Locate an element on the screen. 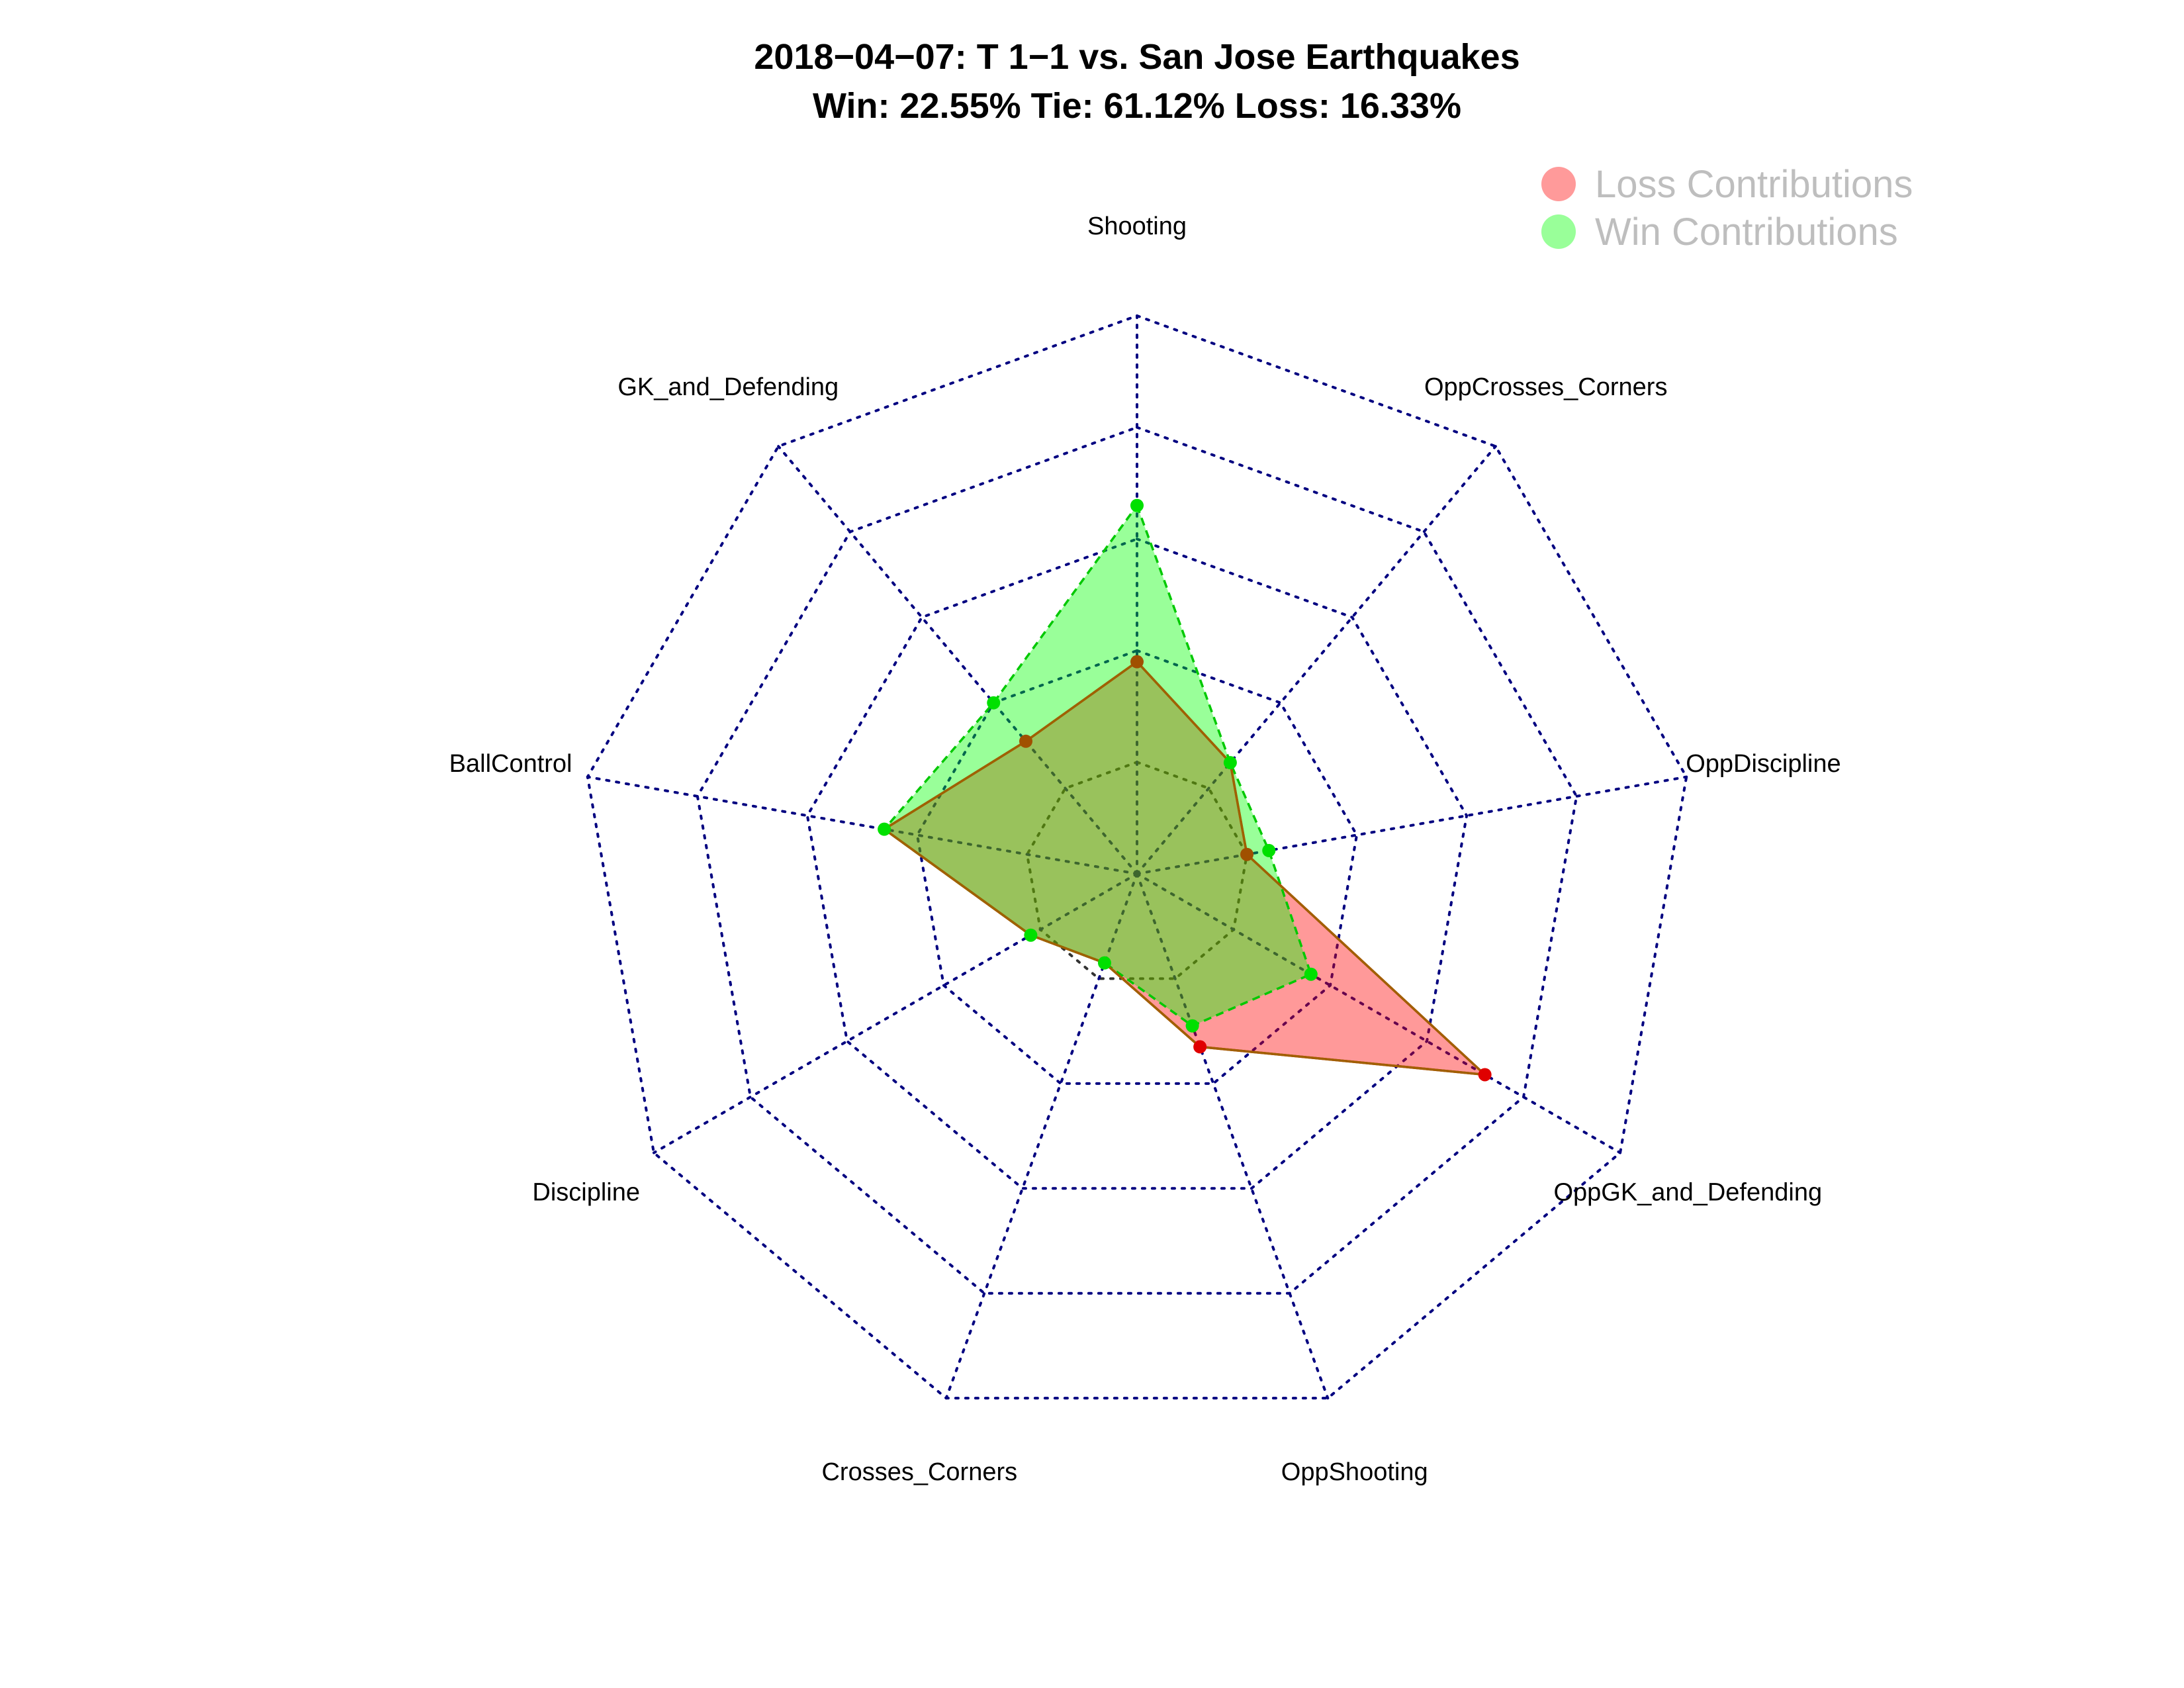  legend-marker-win is located at coordinates (1558, 231).